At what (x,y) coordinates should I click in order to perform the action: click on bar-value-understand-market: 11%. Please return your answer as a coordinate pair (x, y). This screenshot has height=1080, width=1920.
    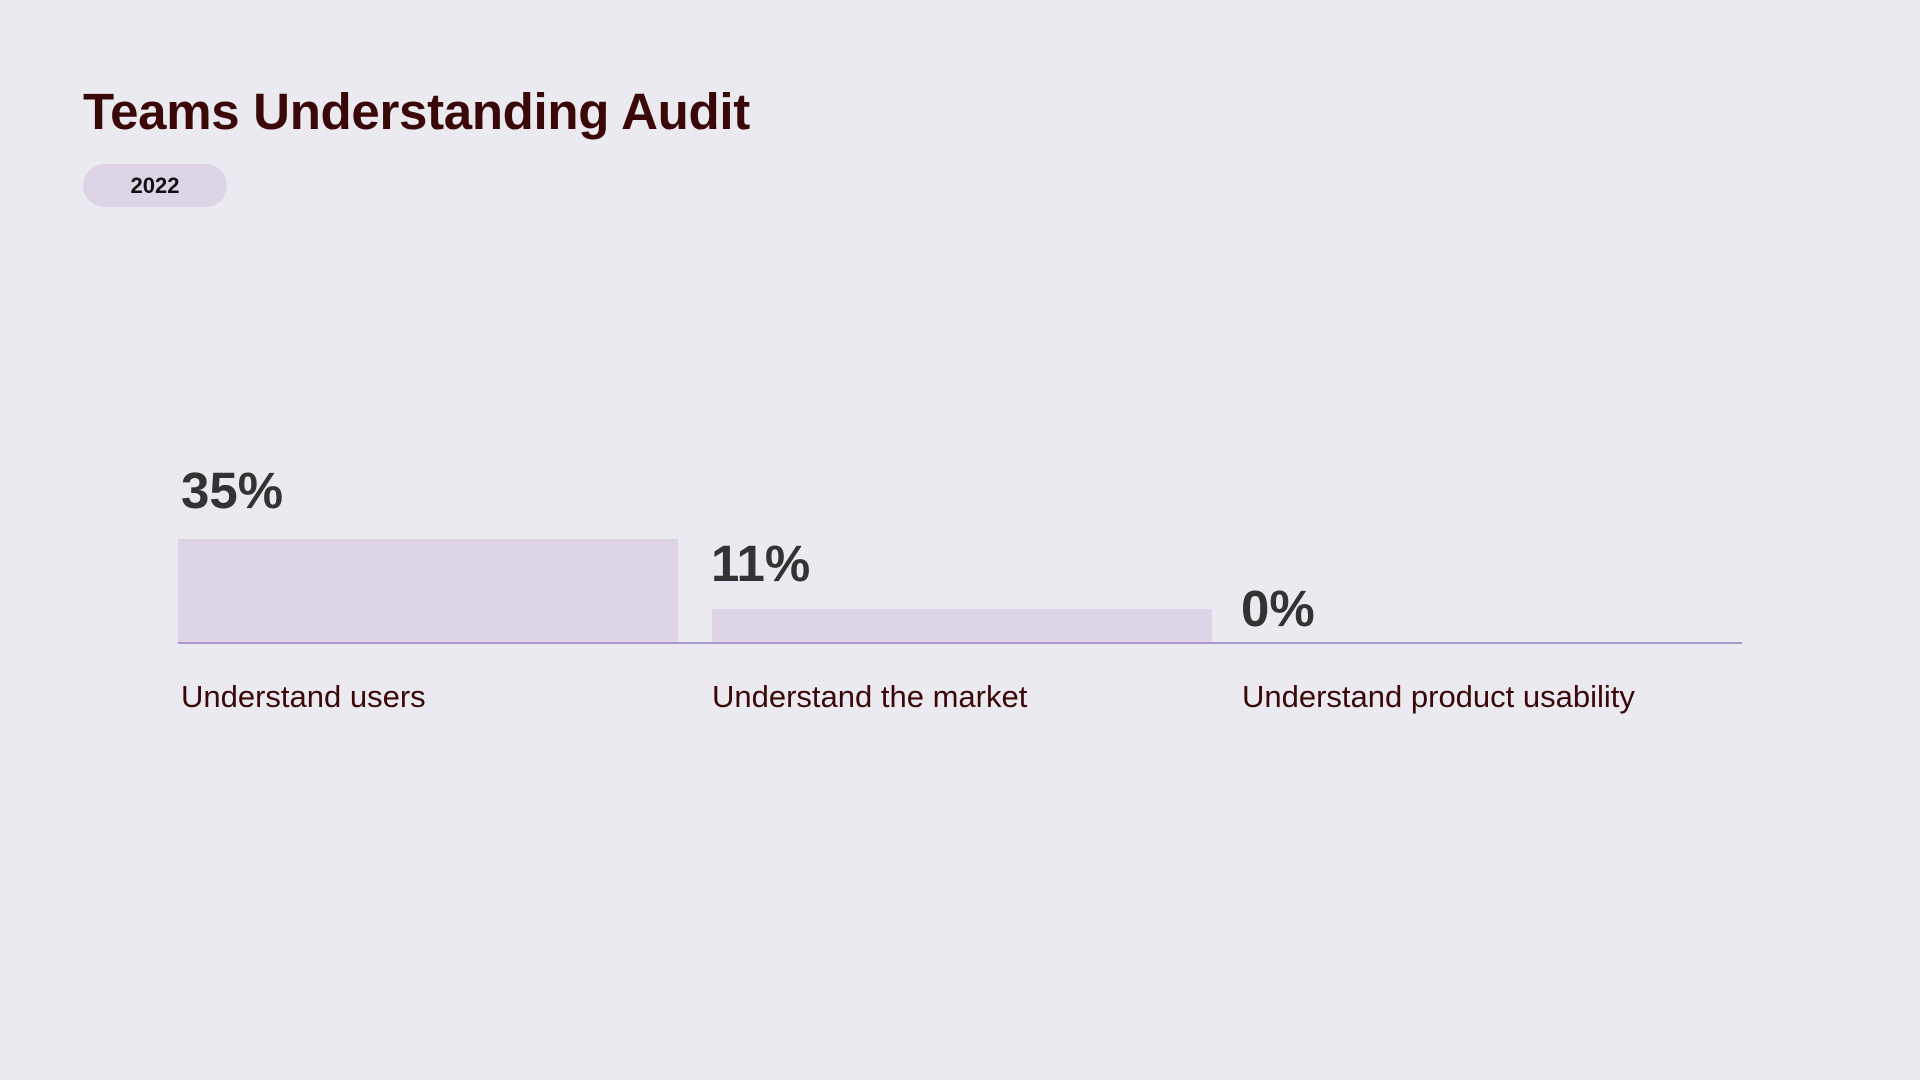
    Looking at the image, I should click on (761, 563).